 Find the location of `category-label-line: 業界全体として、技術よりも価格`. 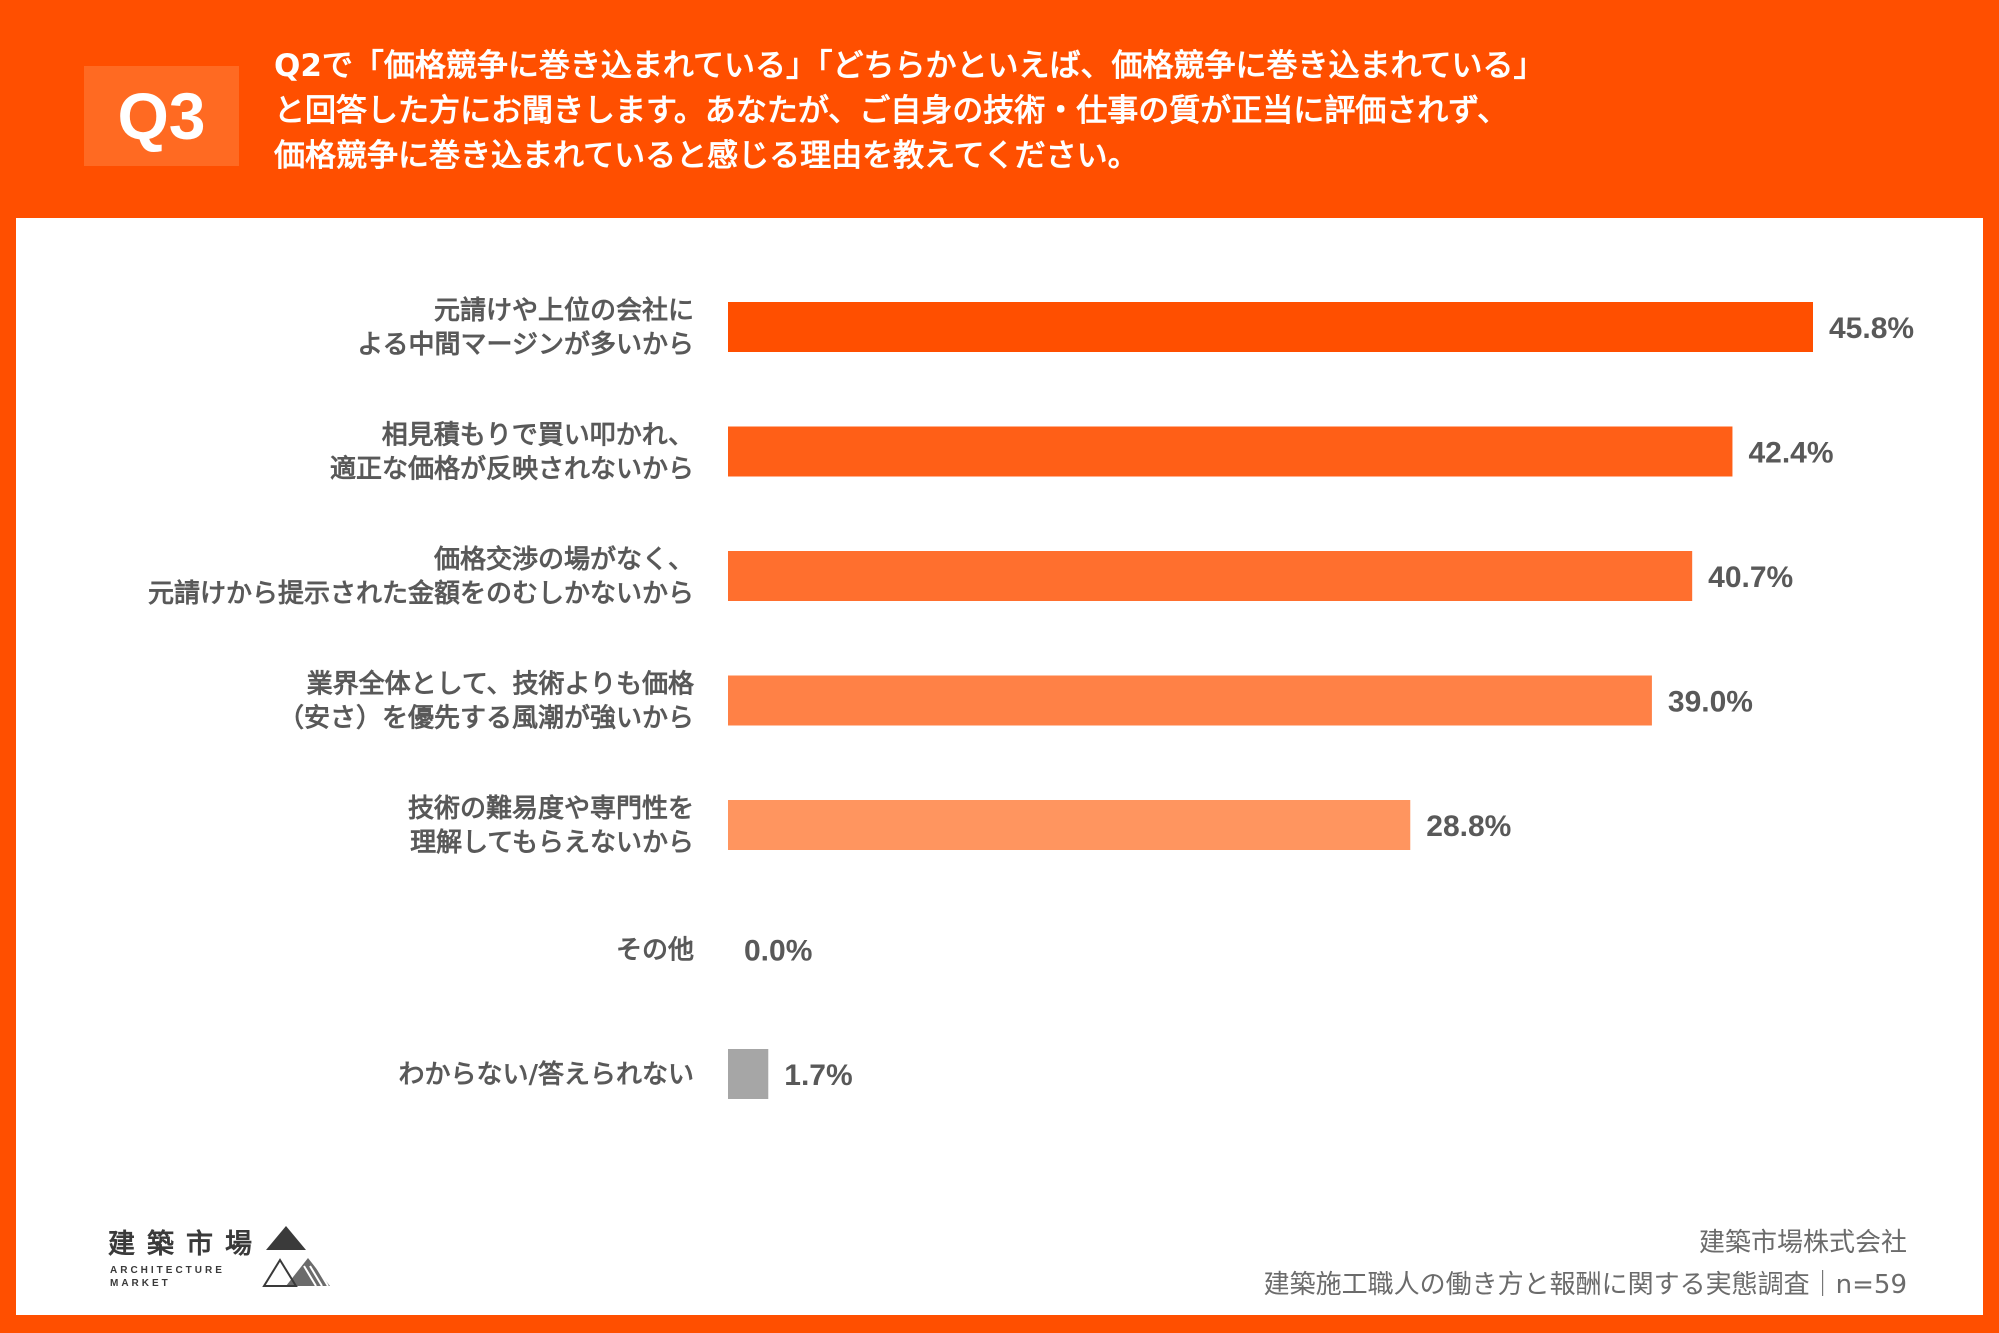

category-label-line: 業界全体として、技術よりも価格 is located at coordinates (501, 684).